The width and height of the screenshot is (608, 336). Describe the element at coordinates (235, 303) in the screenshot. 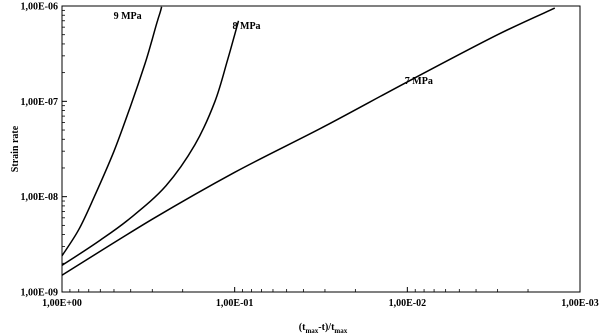

I see `x-tick-label: 1,00E-01` at that location.